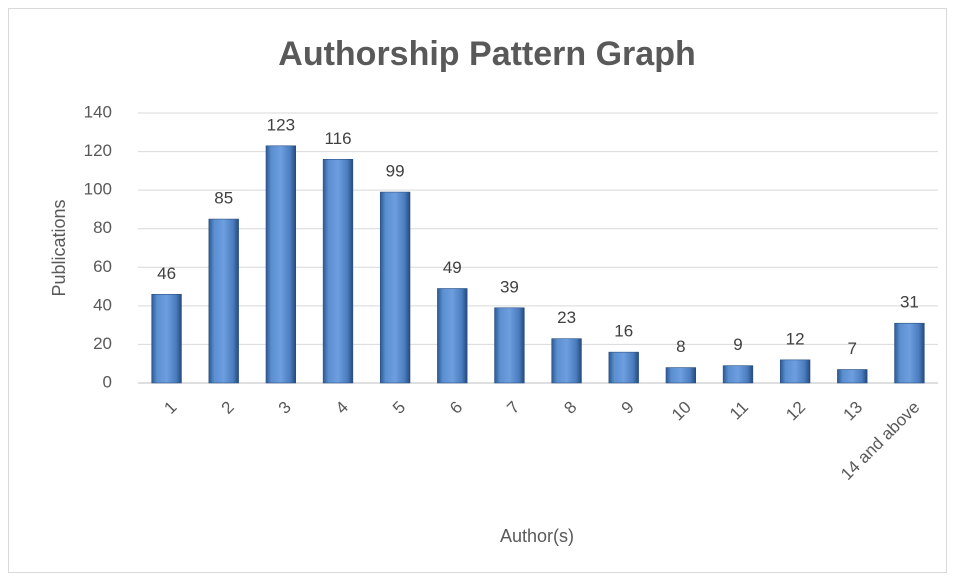 This screenshot has height=581, width=956. I want to click on data-label: 49, so click(452, 267).